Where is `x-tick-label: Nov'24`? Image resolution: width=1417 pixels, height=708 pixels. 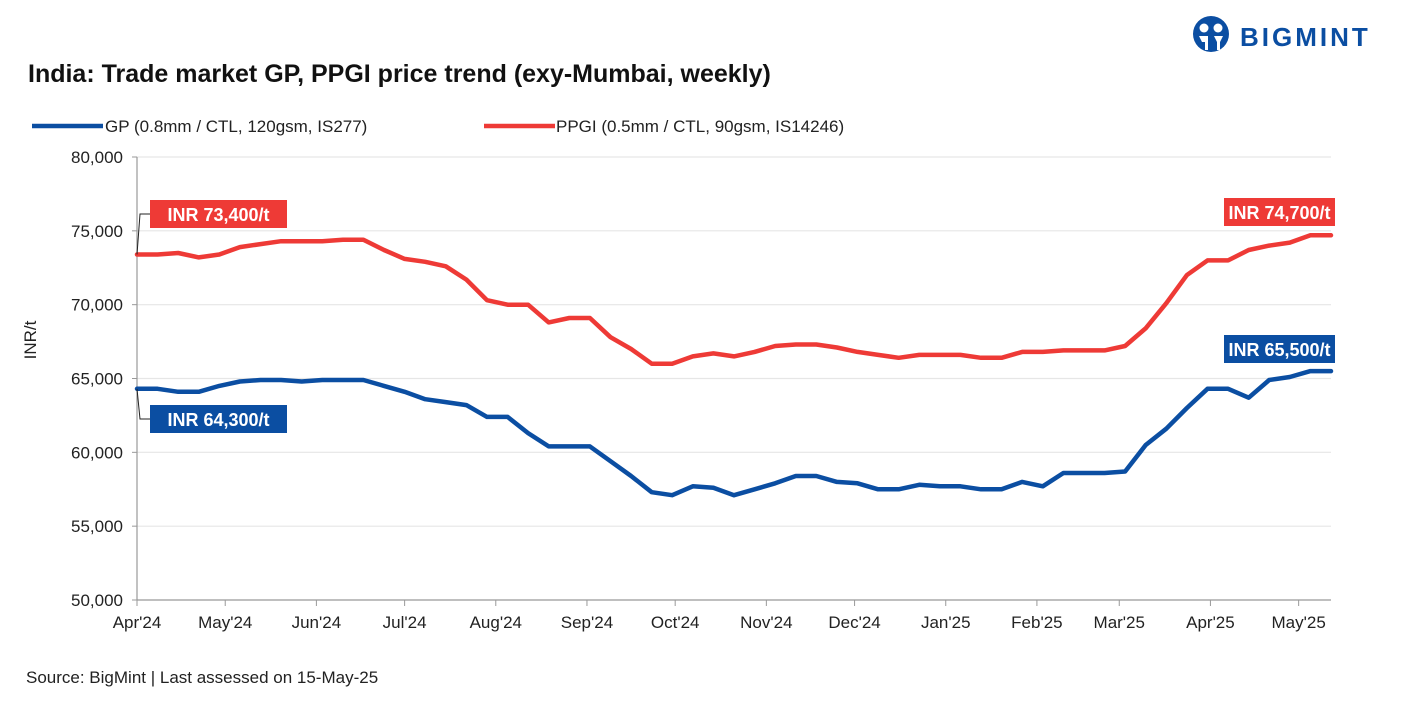
x-tick-label: Nov'24 is located at coordinates (766, 622).